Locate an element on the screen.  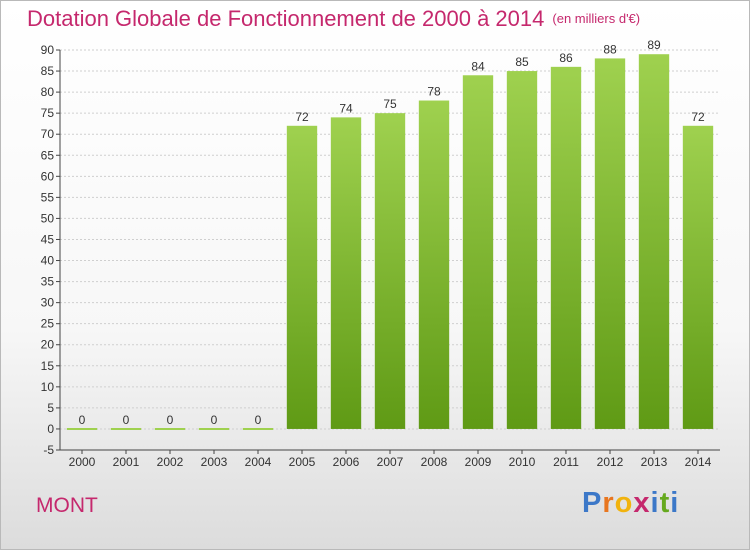
y-tick-label: -5 is located at coordinates (48, 450).